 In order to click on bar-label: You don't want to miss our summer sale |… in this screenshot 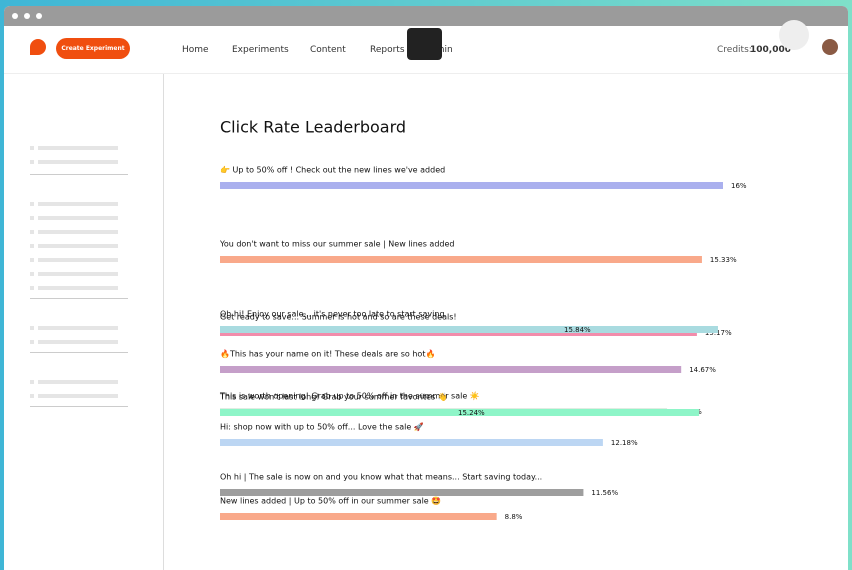, I will do `click(337, 244)`.